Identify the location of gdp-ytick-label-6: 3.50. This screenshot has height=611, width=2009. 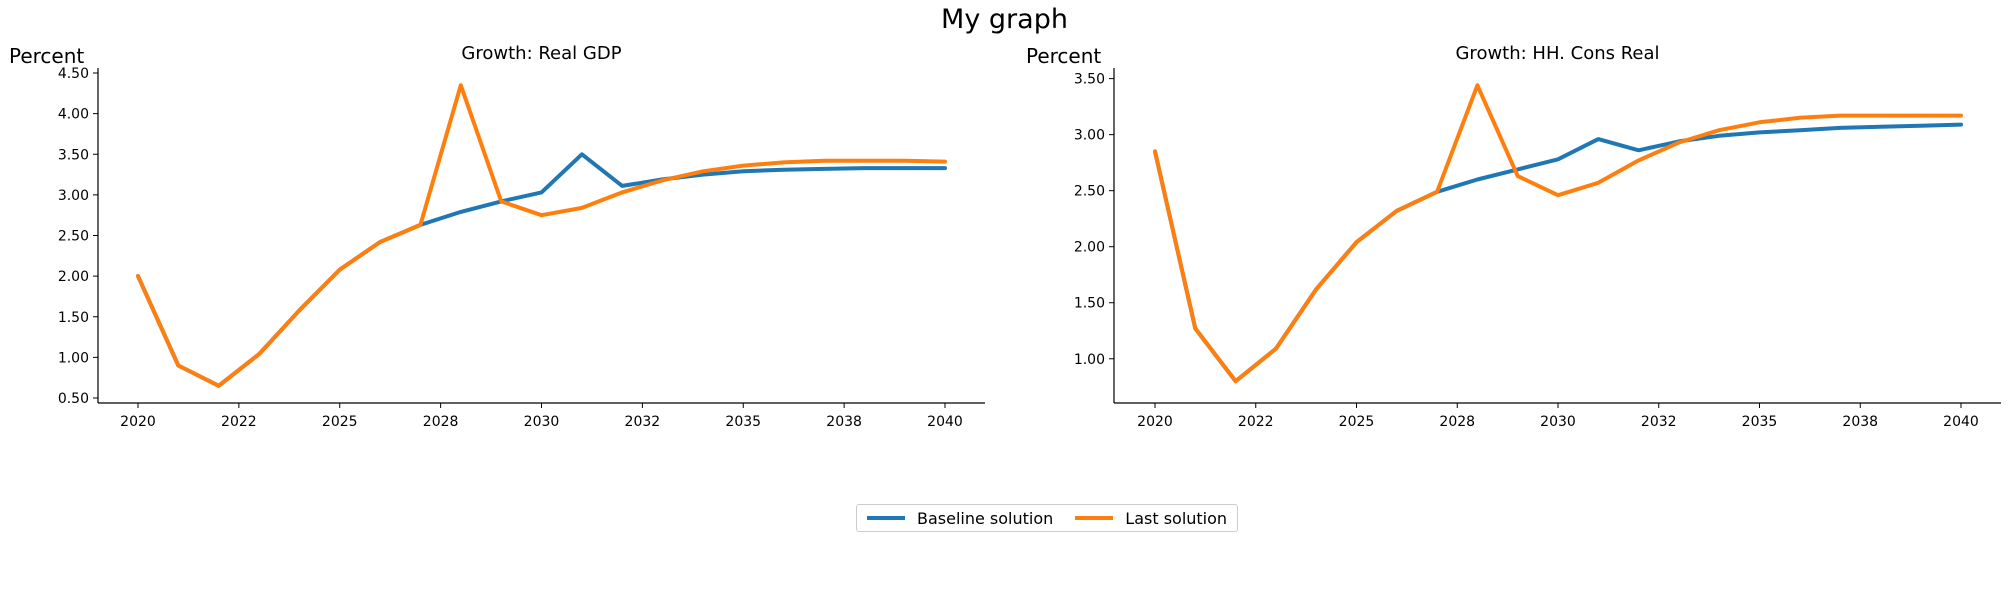
(73, 155).